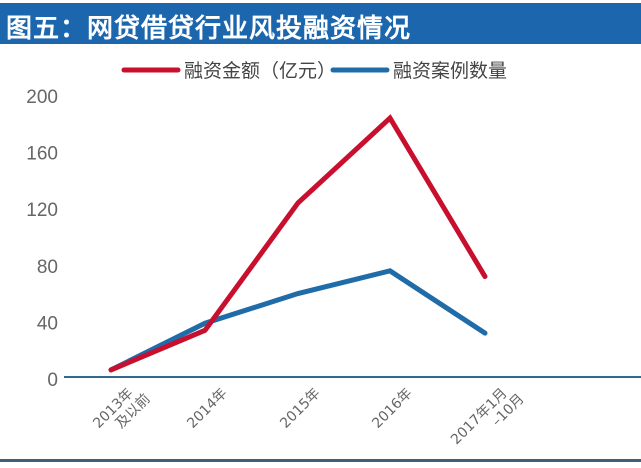 This screenshot has width=641, height=468. What do you see at coordinates (42, 97) in the screenshot?
I see `y-tick-label: 200` at bounding box center [42, 97].